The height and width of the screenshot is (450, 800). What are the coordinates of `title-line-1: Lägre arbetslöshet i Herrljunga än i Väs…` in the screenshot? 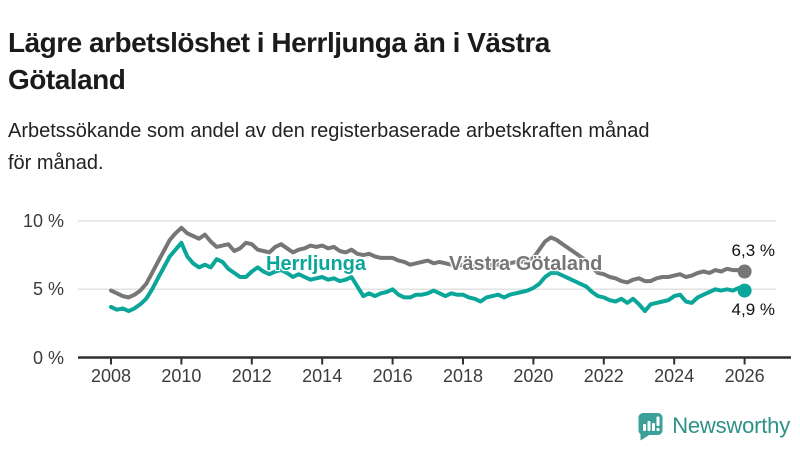 It's located at (279, 42).